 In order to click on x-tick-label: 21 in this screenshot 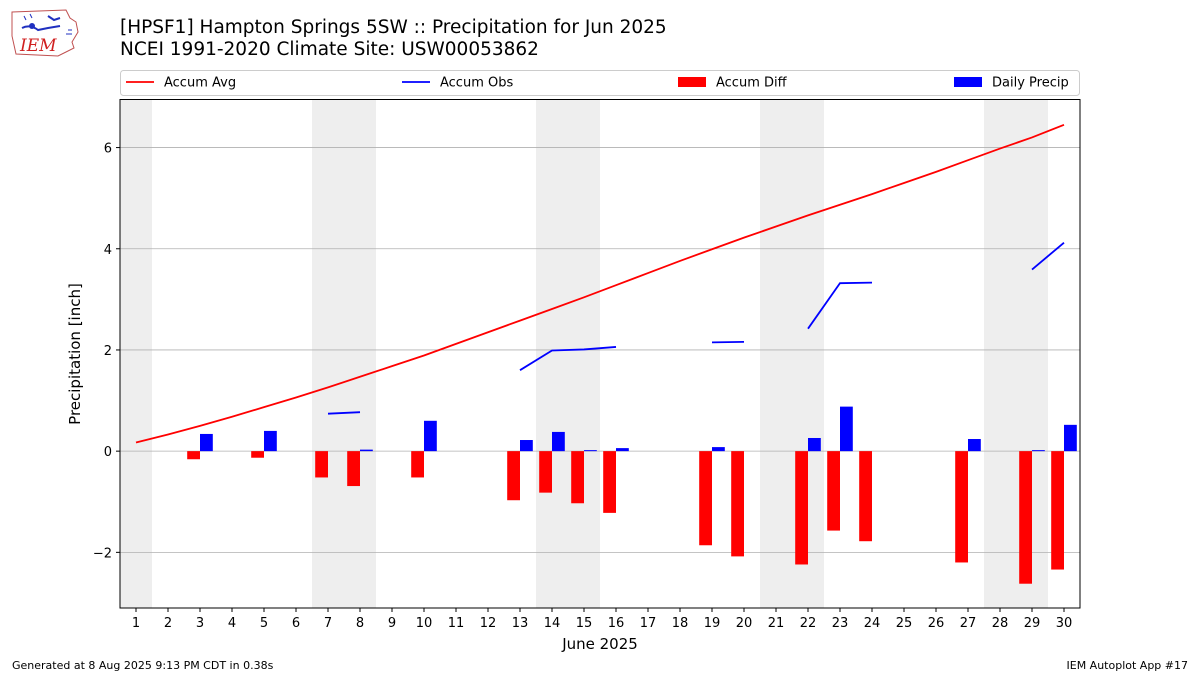, I will do `click(776, 623)`.